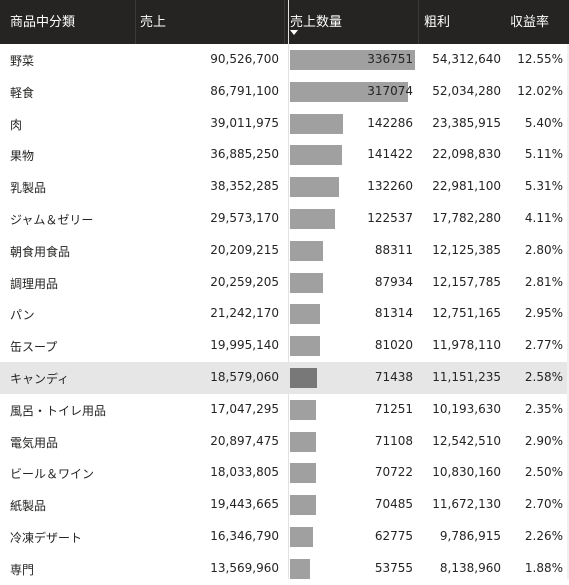 Image resolution: width=569 pixels, height=585 pixels. What do you see at coordinates (543, 186) in the screenshot?
I see `rate-cell: 5.31%` at bounding box center [543, 186].